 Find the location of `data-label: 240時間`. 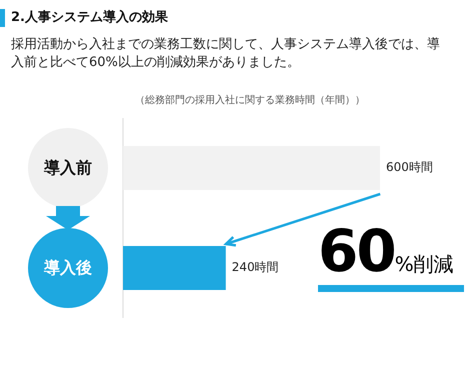

data-label: 240時間 is located at coordinates (255, 267).